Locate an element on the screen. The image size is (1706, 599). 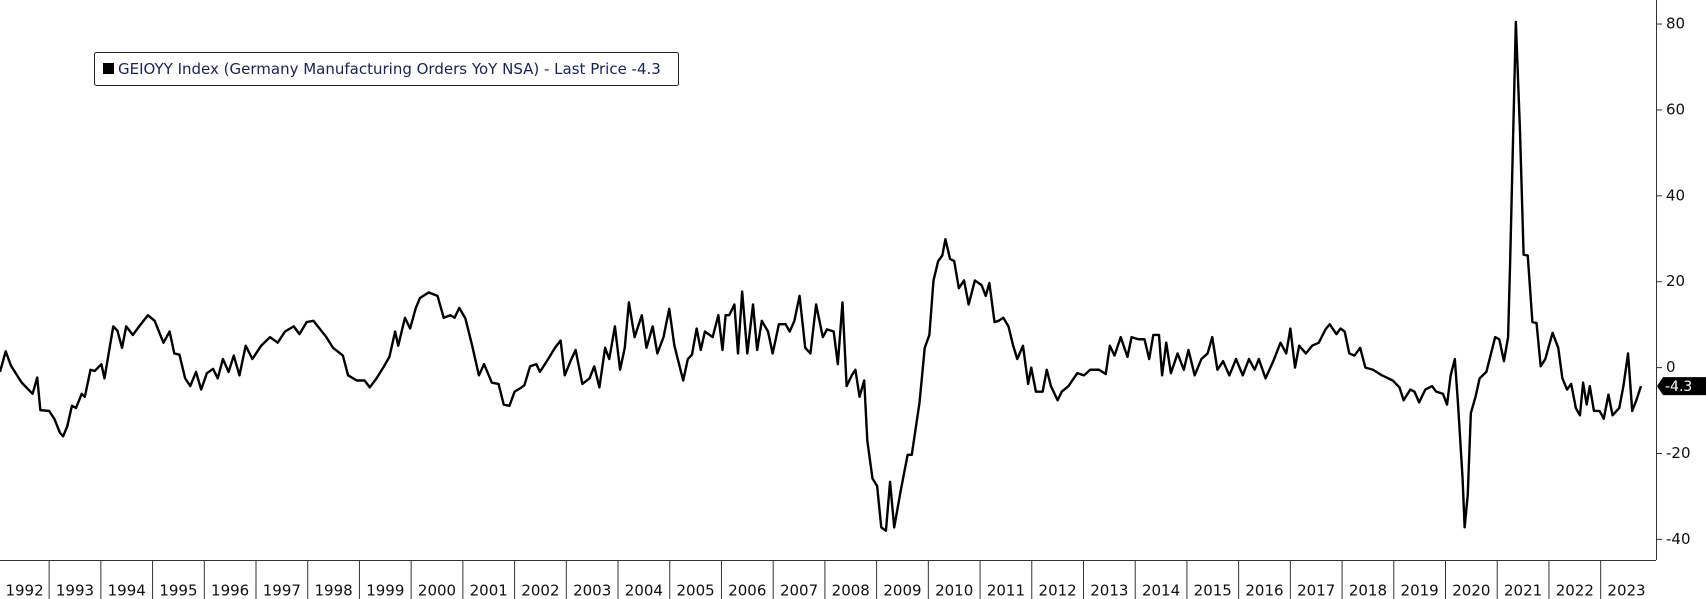
x-tick-label: 2000 is located at coordinates (437, 590).